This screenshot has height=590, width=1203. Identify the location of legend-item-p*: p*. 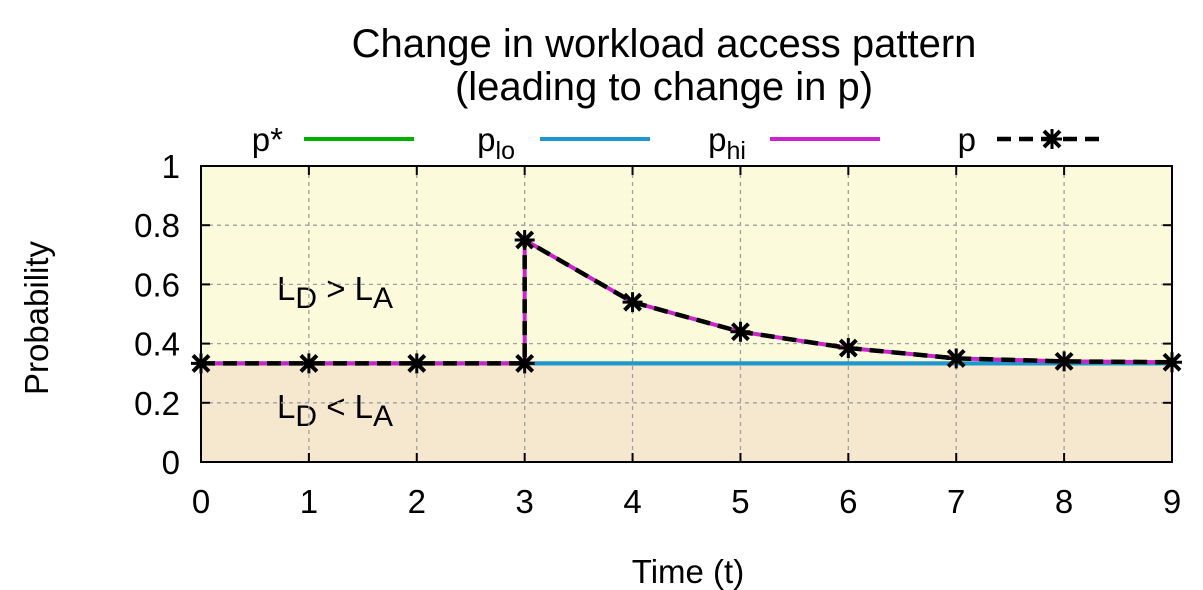
(333, 139).